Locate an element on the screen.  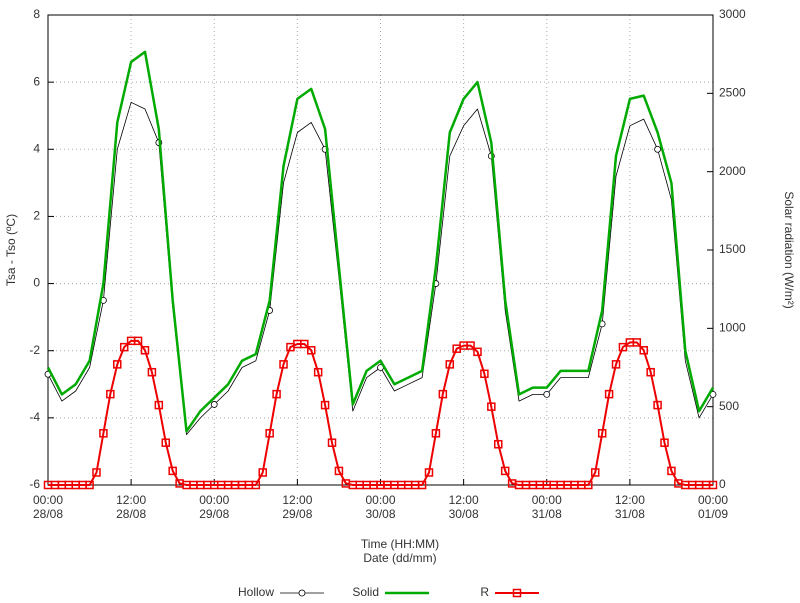
y-tick-label: -6 is located at coordinates (34, 484).